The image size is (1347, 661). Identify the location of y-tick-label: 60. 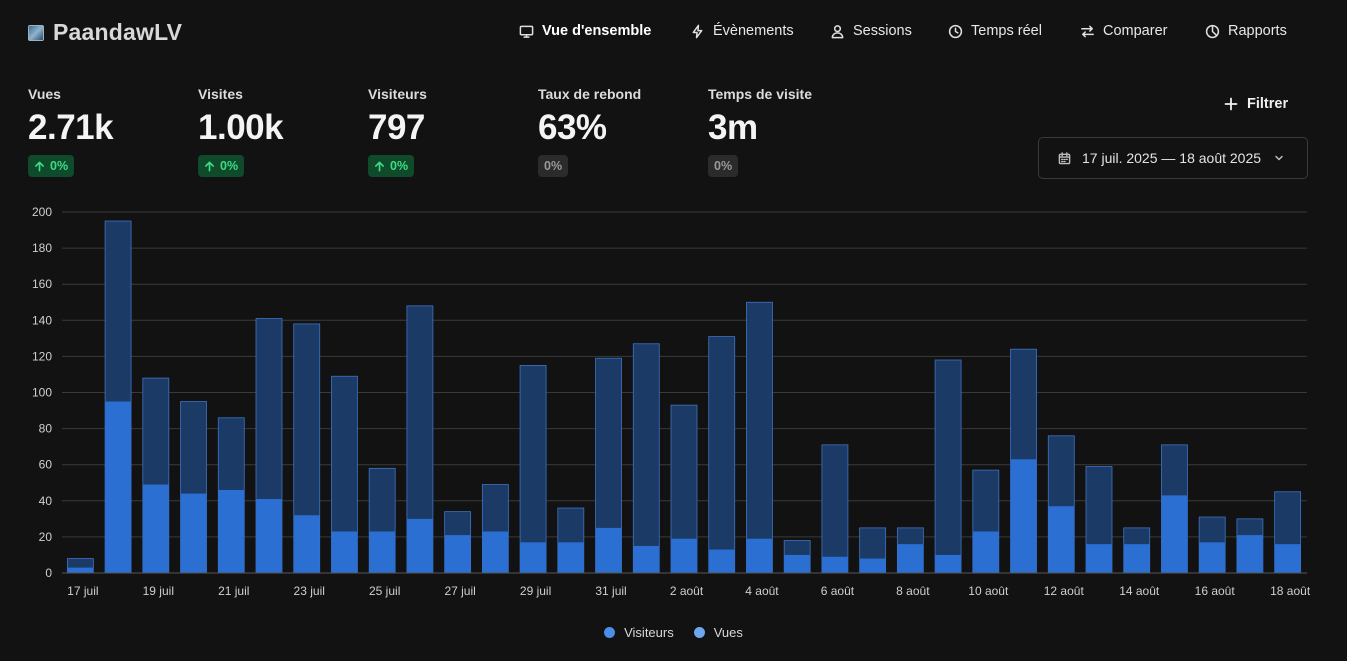
(46, 465).